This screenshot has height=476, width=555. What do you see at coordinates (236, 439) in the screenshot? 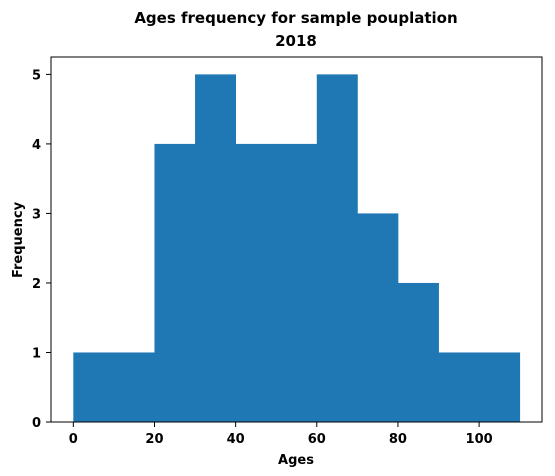
I see `x-tick-label: 40` at bounding box center [236, 439].